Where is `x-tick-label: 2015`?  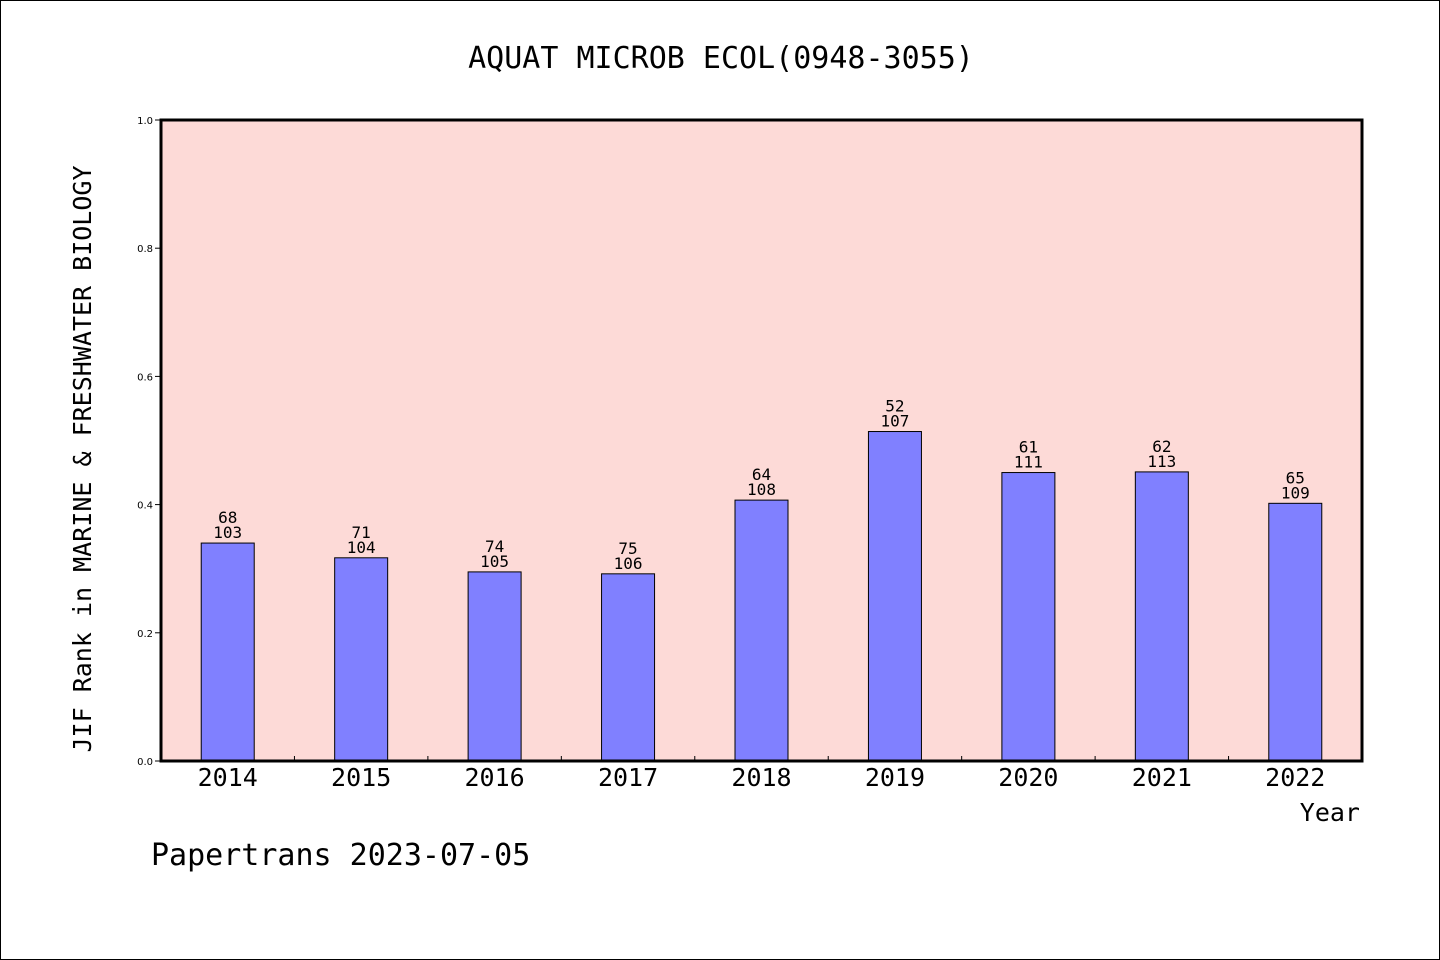
x-tick-label: 2015 is located at coordinates (361, 777).